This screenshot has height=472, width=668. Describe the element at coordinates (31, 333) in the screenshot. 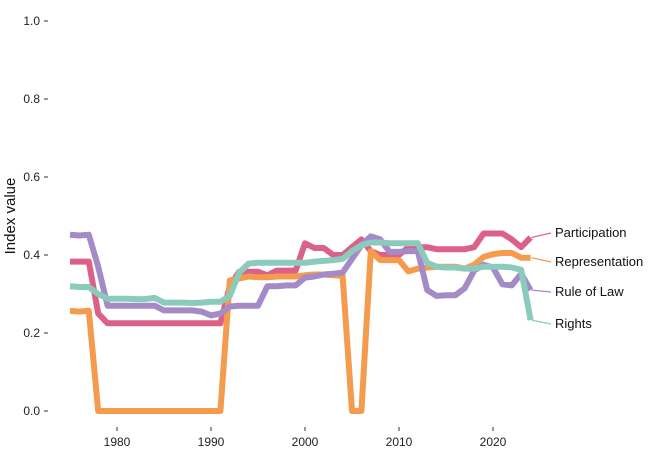

I see `y-tick-label: 0.2` at that location.